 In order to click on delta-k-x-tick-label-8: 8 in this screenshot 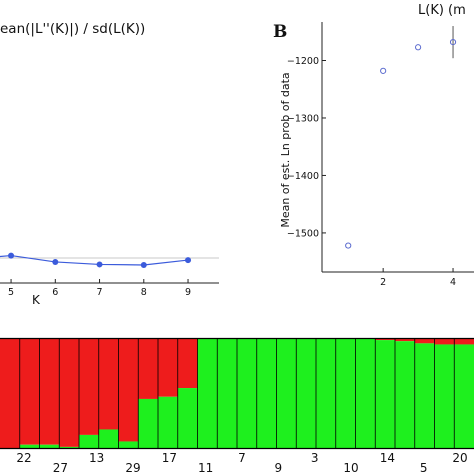, I will do `click(144, 292)`.